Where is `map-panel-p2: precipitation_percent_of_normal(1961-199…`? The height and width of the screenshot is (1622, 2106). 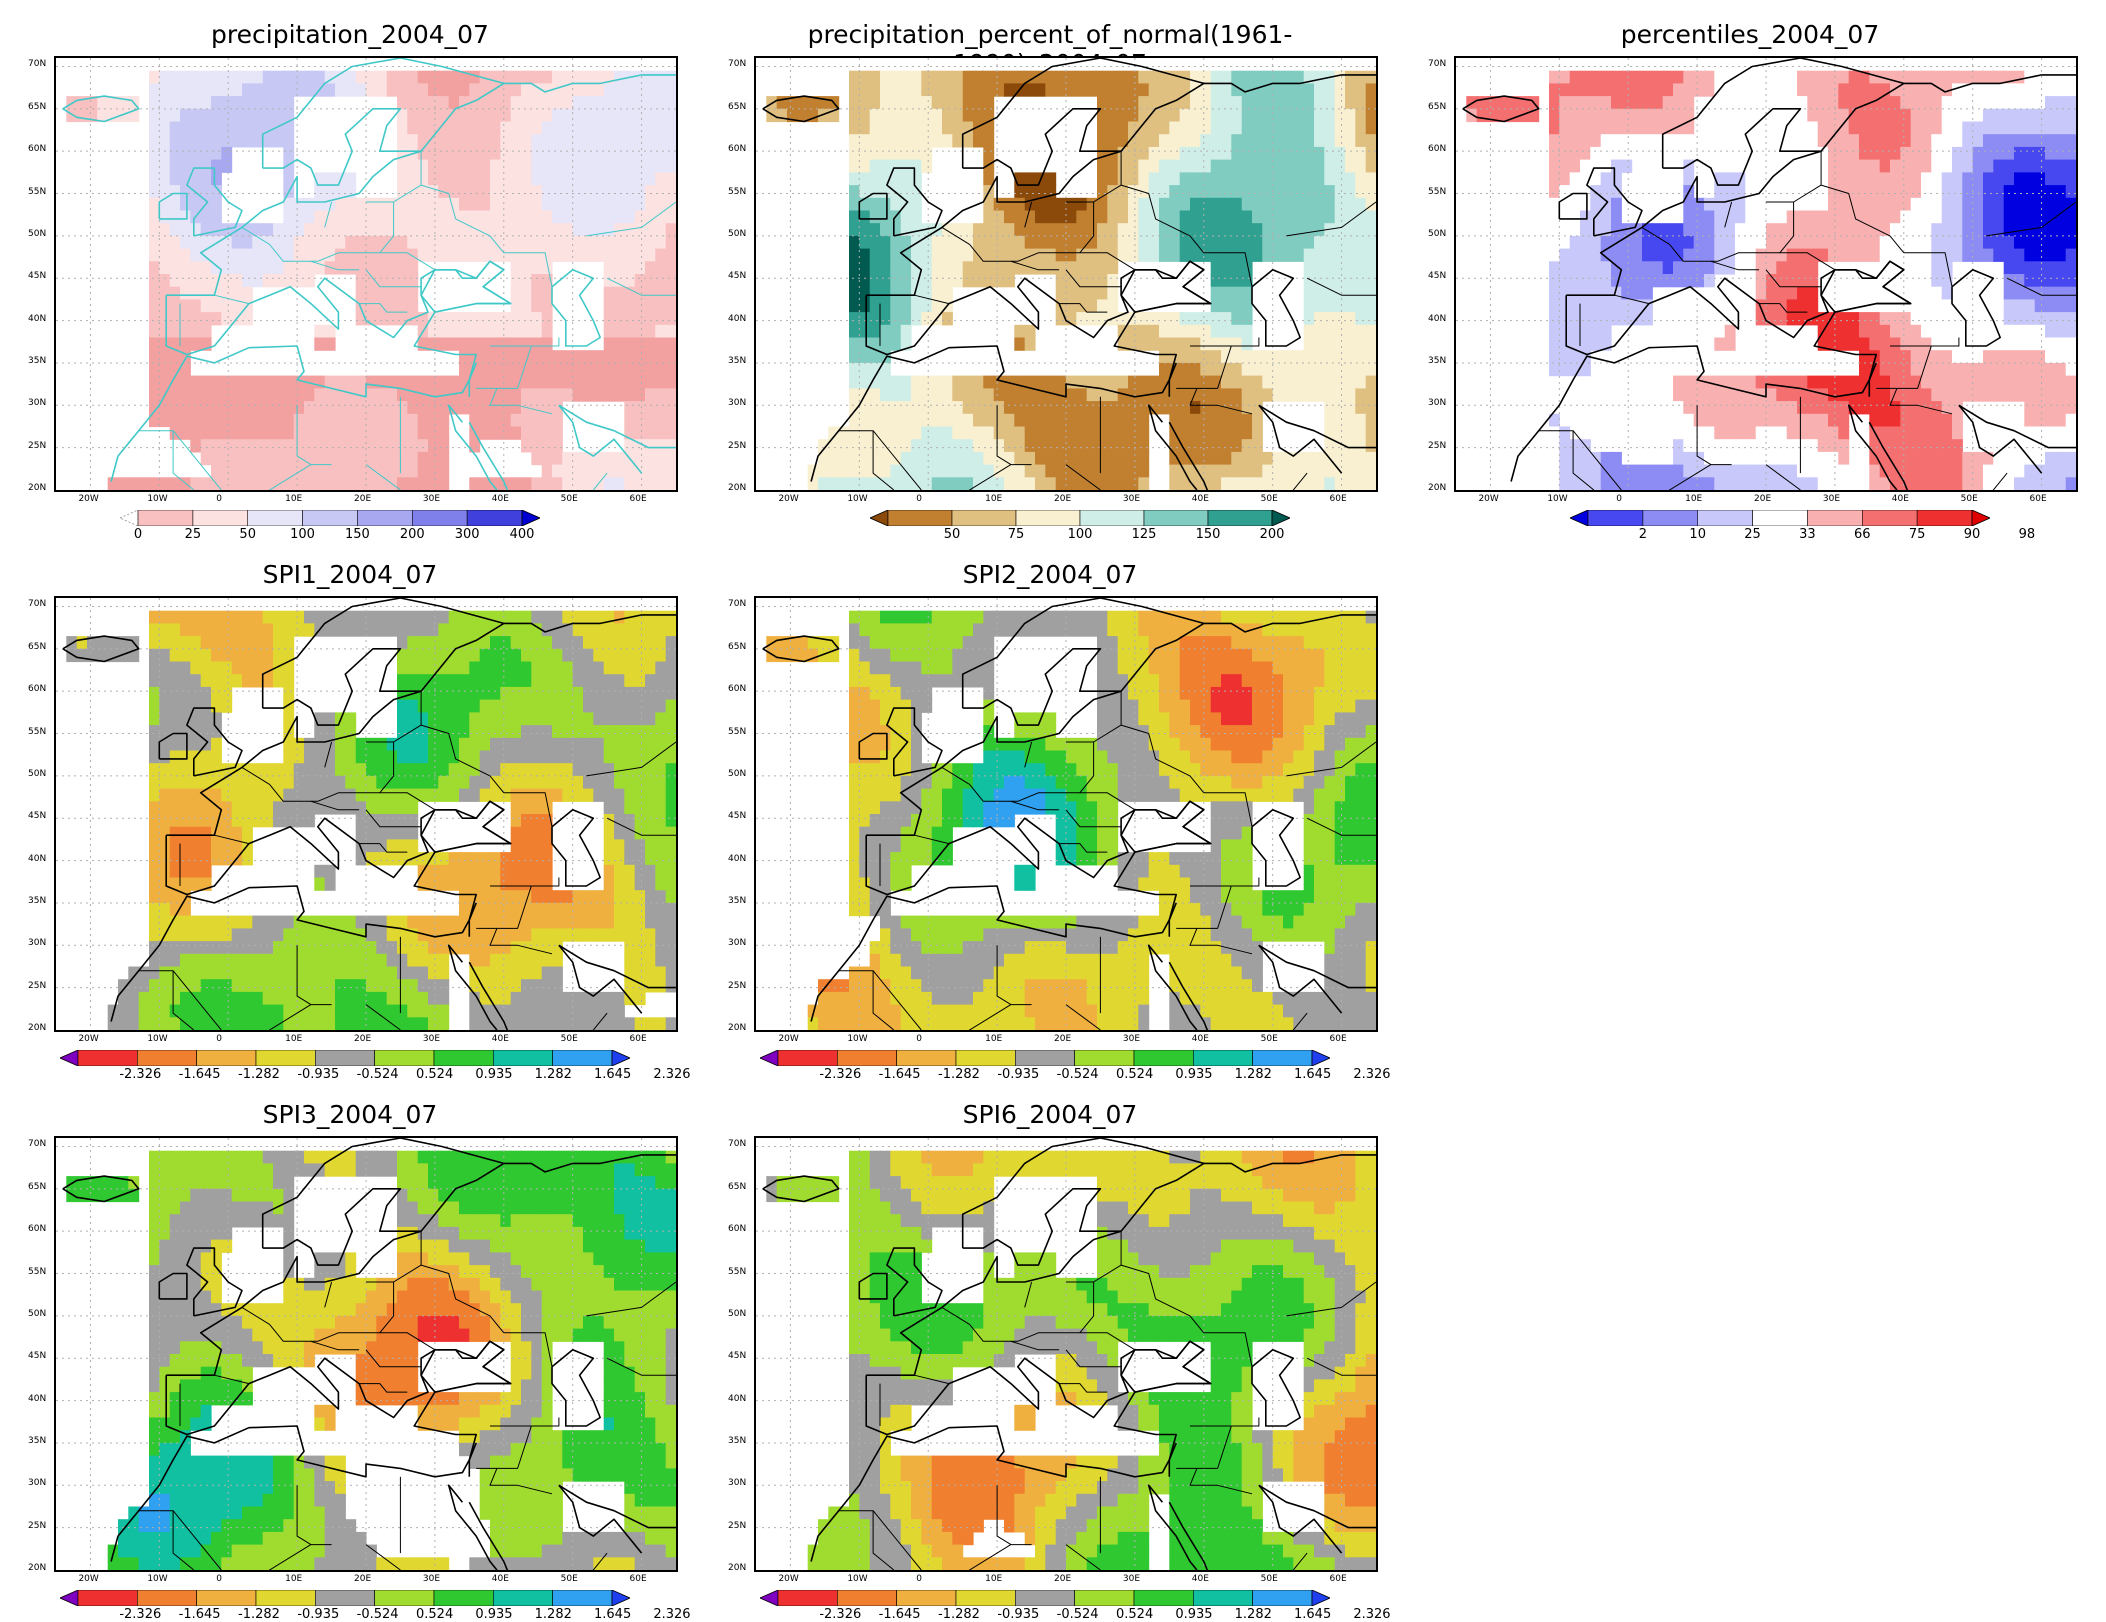 map-panel-p2: precipitation_percent_of_normal(1961-199… is located at coordinates (1045, 270).